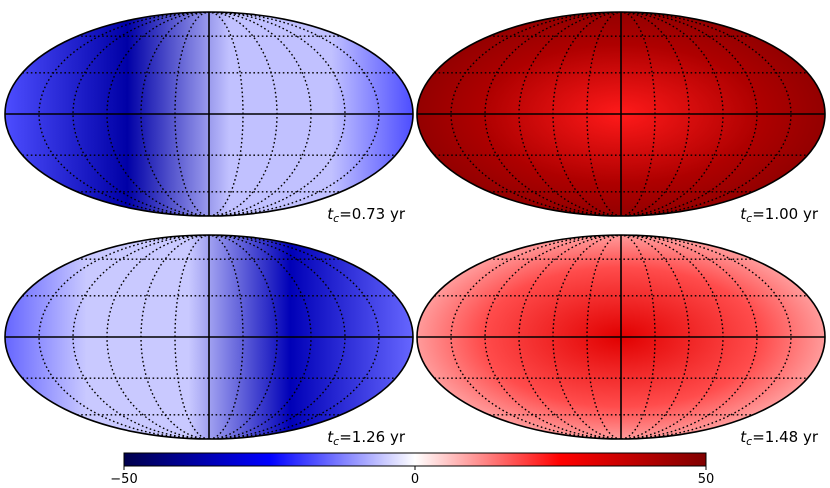 The height and width of the screenshot is (488, 830). What do you see at coordinates (123, 479) in the screenshot?
I see `colorbar-tick-label: −50` at bounding box center [123, 479].